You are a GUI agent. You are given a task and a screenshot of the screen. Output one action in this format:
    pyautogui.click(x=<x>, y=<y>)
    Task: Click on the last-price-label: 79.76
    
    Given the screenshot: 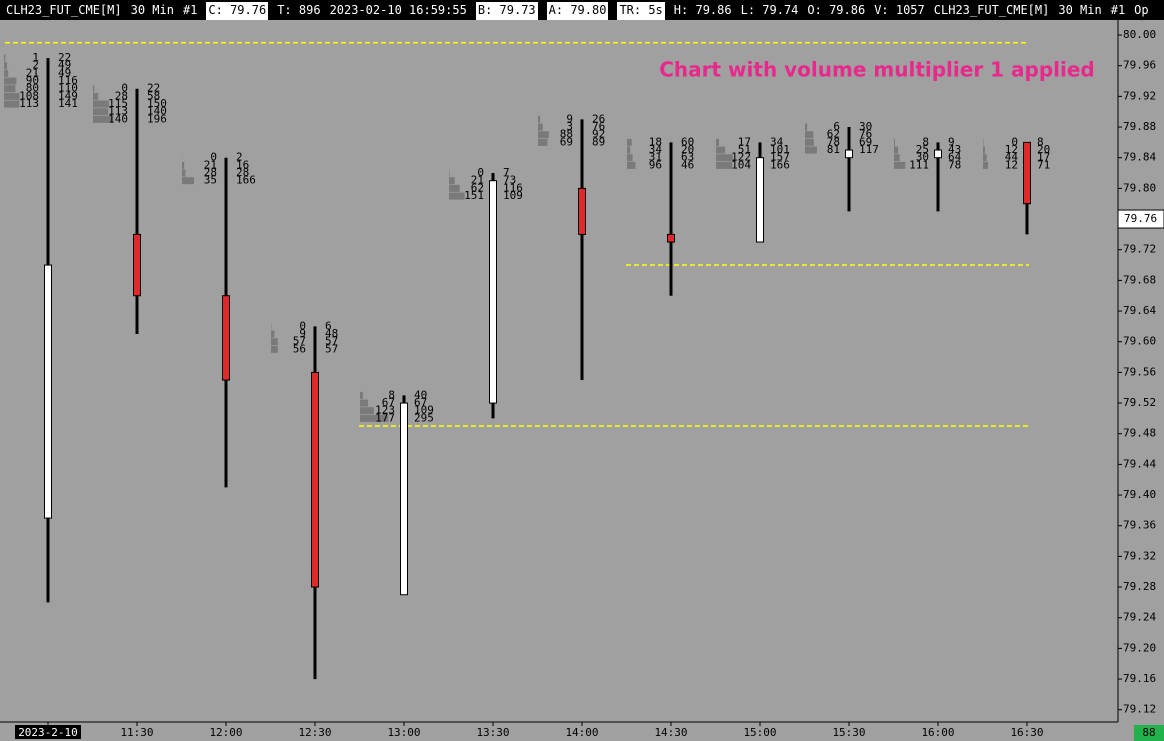 What is the action you would take?
    pyautogui.click(x=1140, y=218)
    